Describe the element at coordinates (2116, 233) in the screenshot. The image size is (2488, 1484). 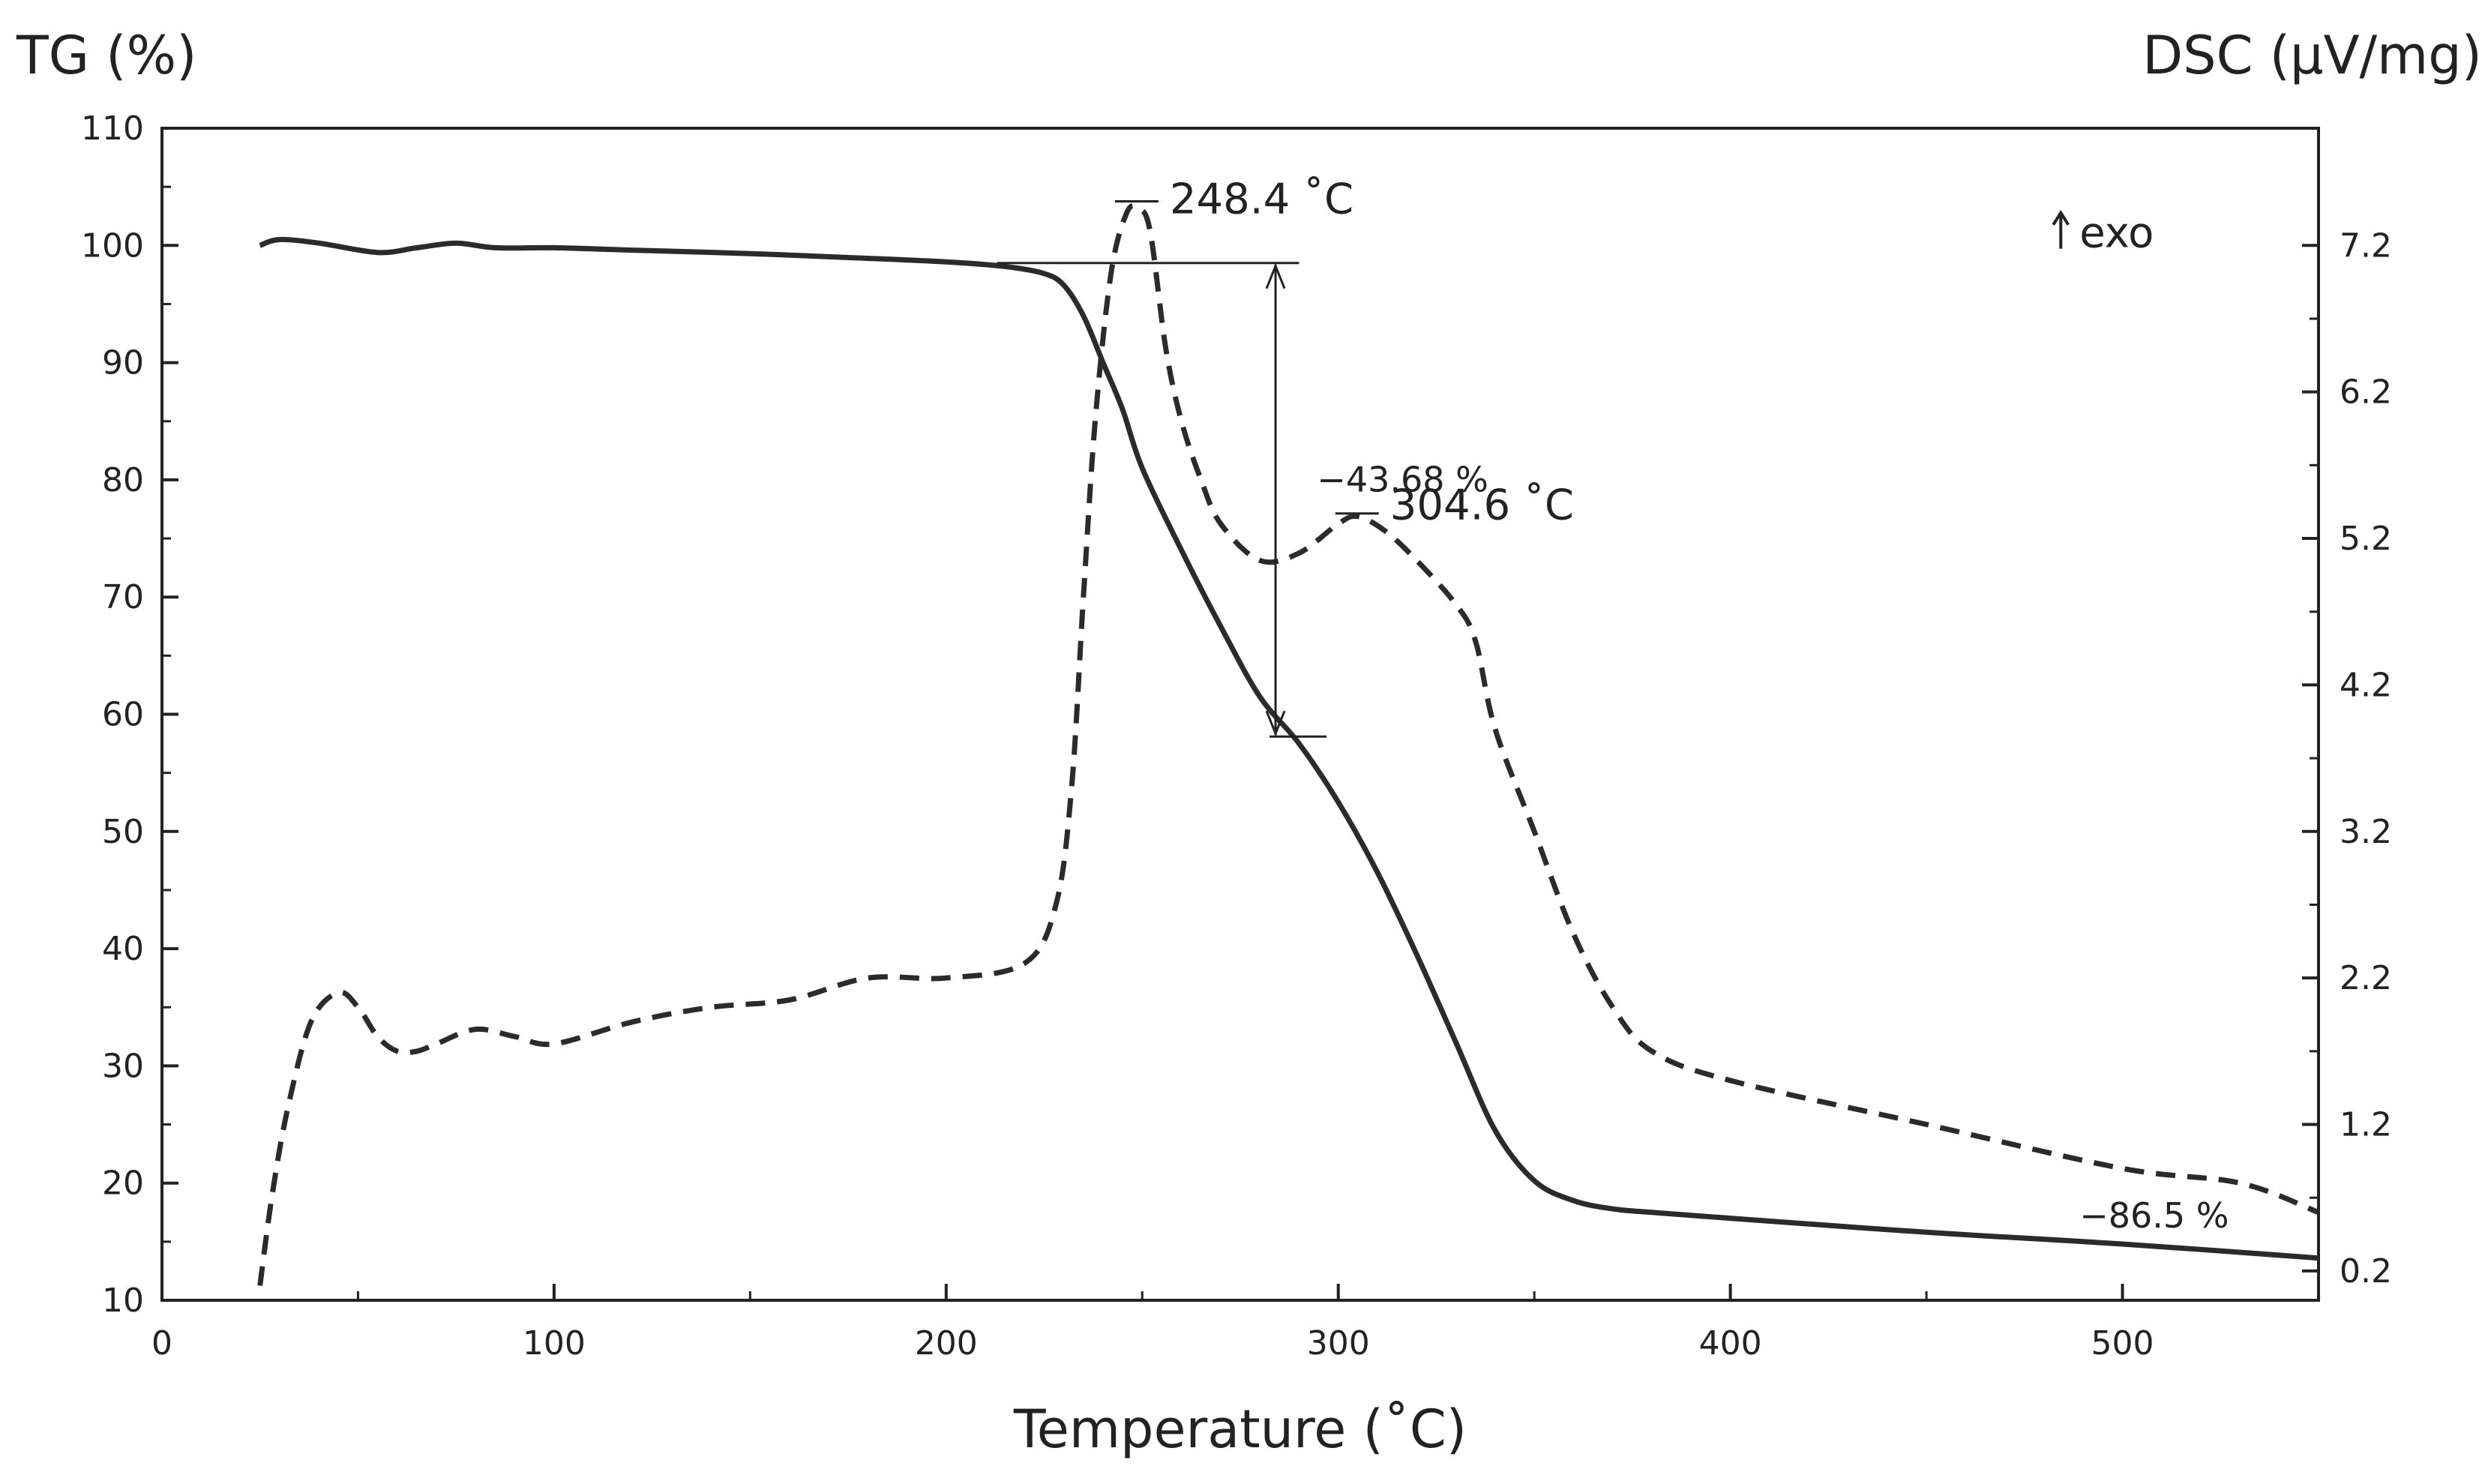
I see `exo-label: exo` at that location.